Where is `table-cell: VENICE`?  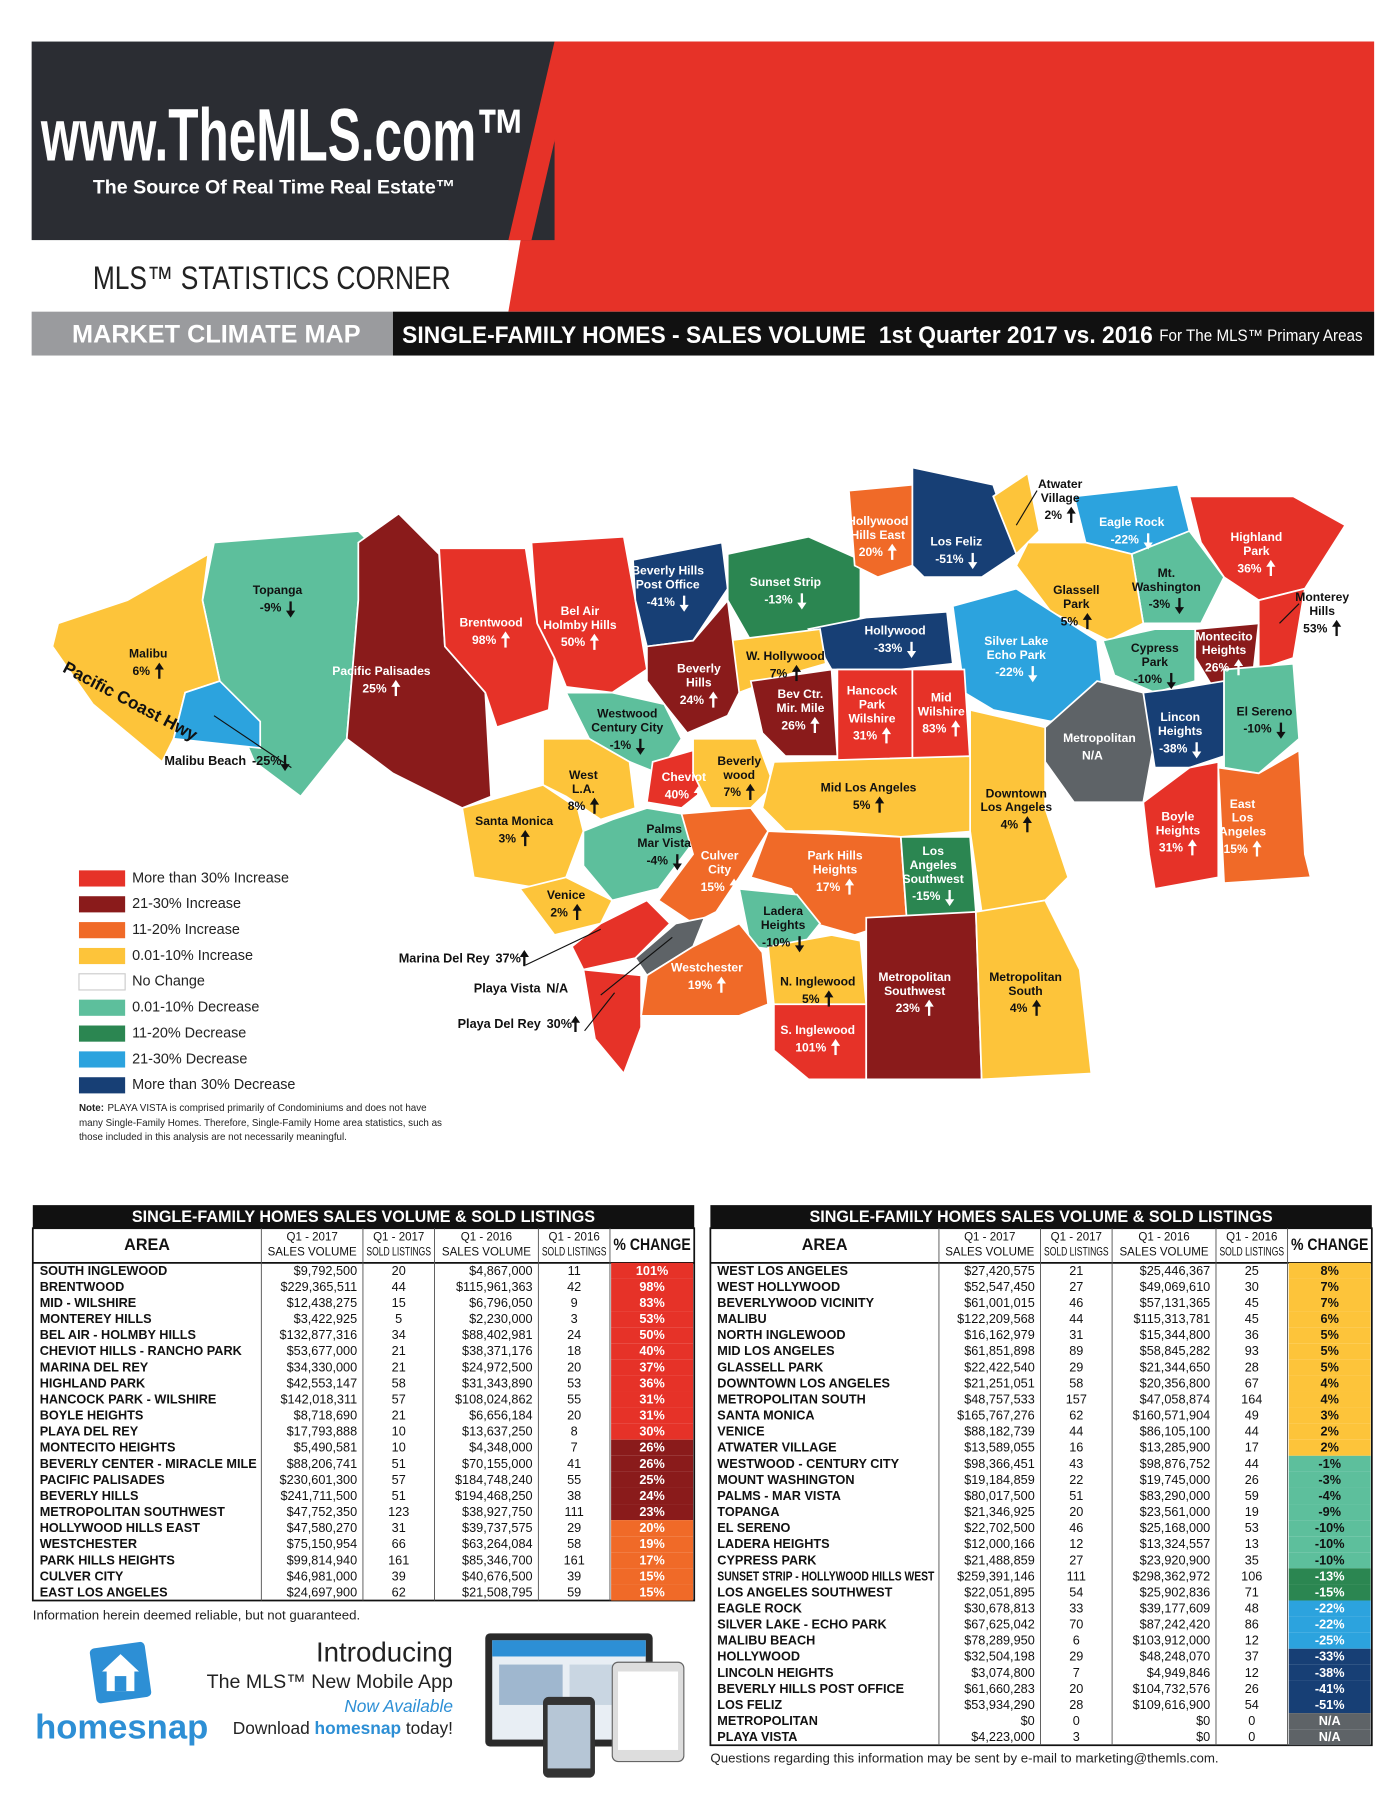
table-cell: VENICE is located at coordinates (740, 1432).